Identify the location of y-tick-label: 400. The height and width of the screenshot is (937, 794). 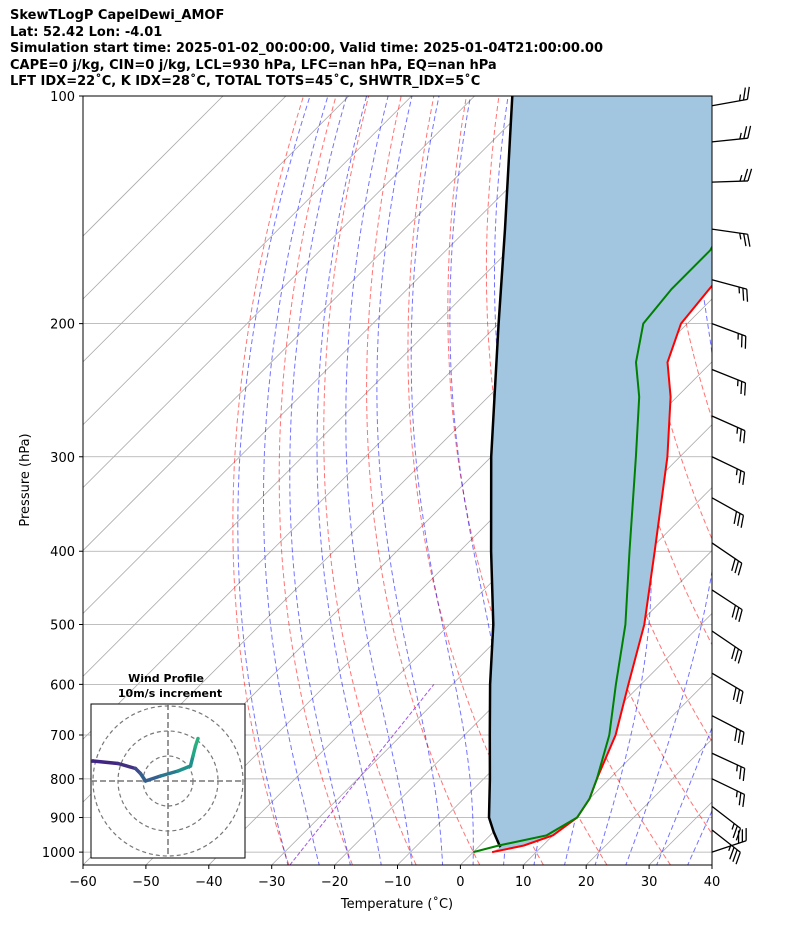
(62, 552).